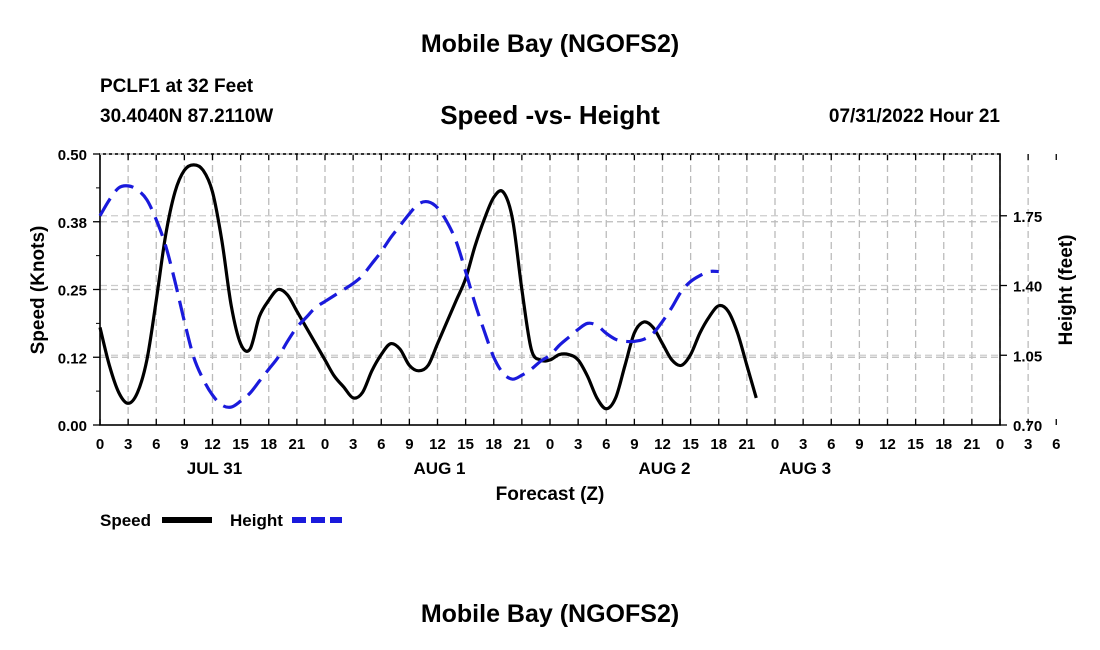 The height and width of the screenshot is (650, 1100). Describe the element at coordinates (125, 520) in the screenshot. I see `speed-legend-label: Speed` at that location.